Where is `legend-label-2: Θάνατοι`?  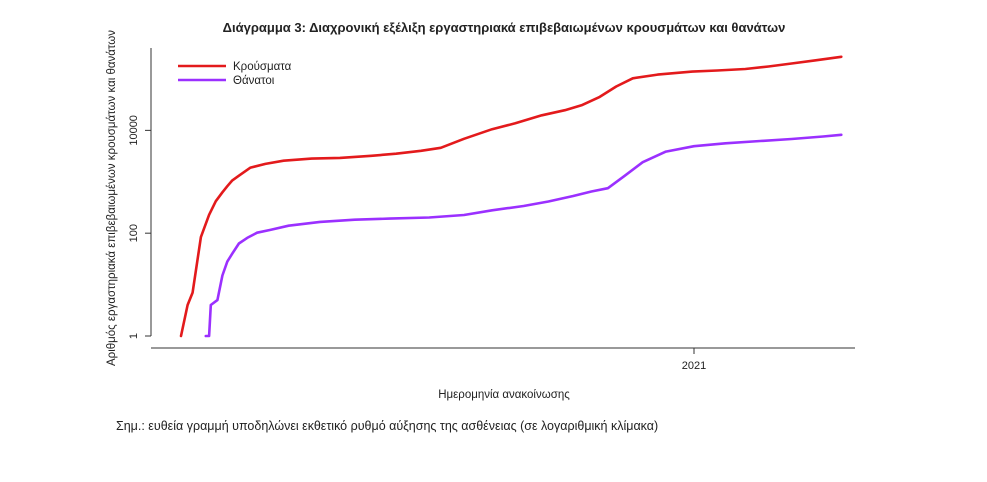 legend-label-2: Θάνατοι is located at coordinates (254, 81).